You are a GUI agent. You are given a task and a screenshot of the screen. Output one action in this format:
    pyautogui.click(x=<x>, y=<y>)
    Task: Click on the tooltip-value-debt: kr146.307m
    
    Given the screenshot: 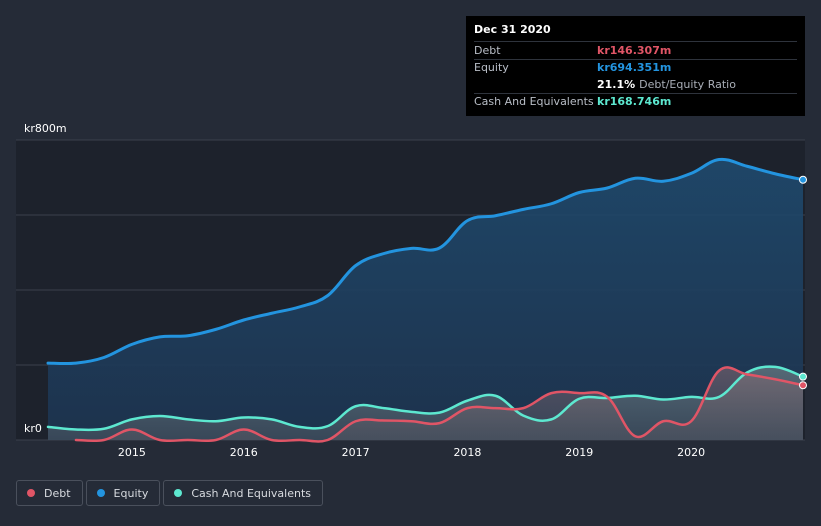 What is the action you would take?
    pyautogui.click(x=634, y=50)
    